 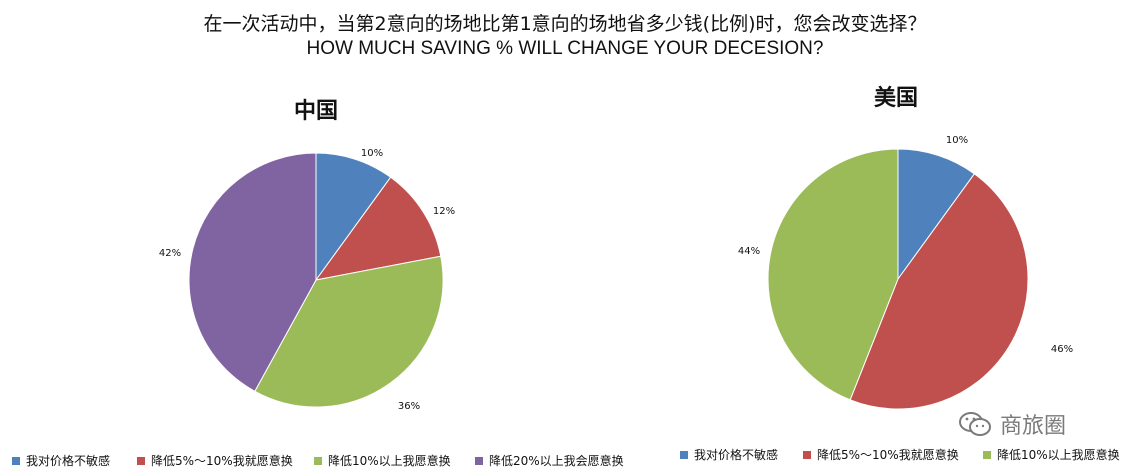 I want to click on watermark: 商旅圈, so click(x=1012, y=424).